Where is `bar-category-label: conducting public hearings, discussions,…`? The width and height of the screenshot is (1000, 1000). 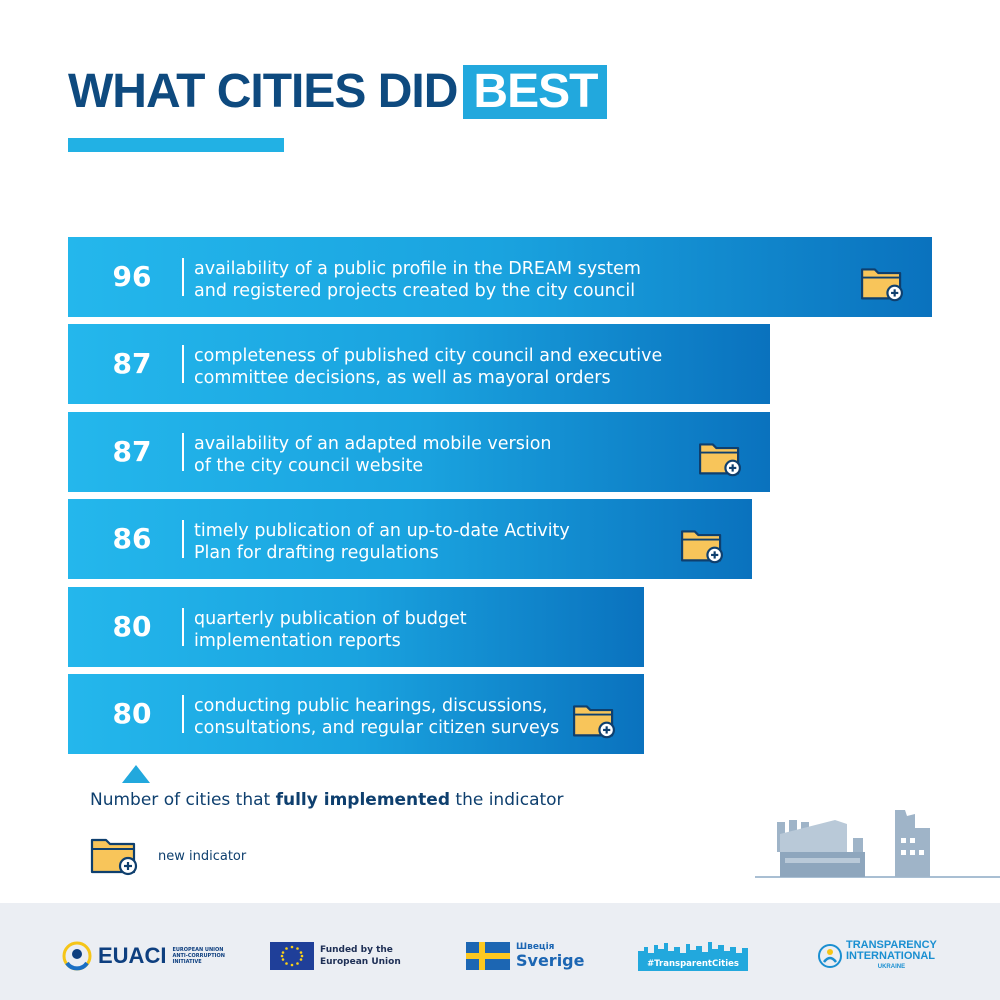
bar-category-label: conducting public hearings, discussions,… is located at coordinates (377, 717).